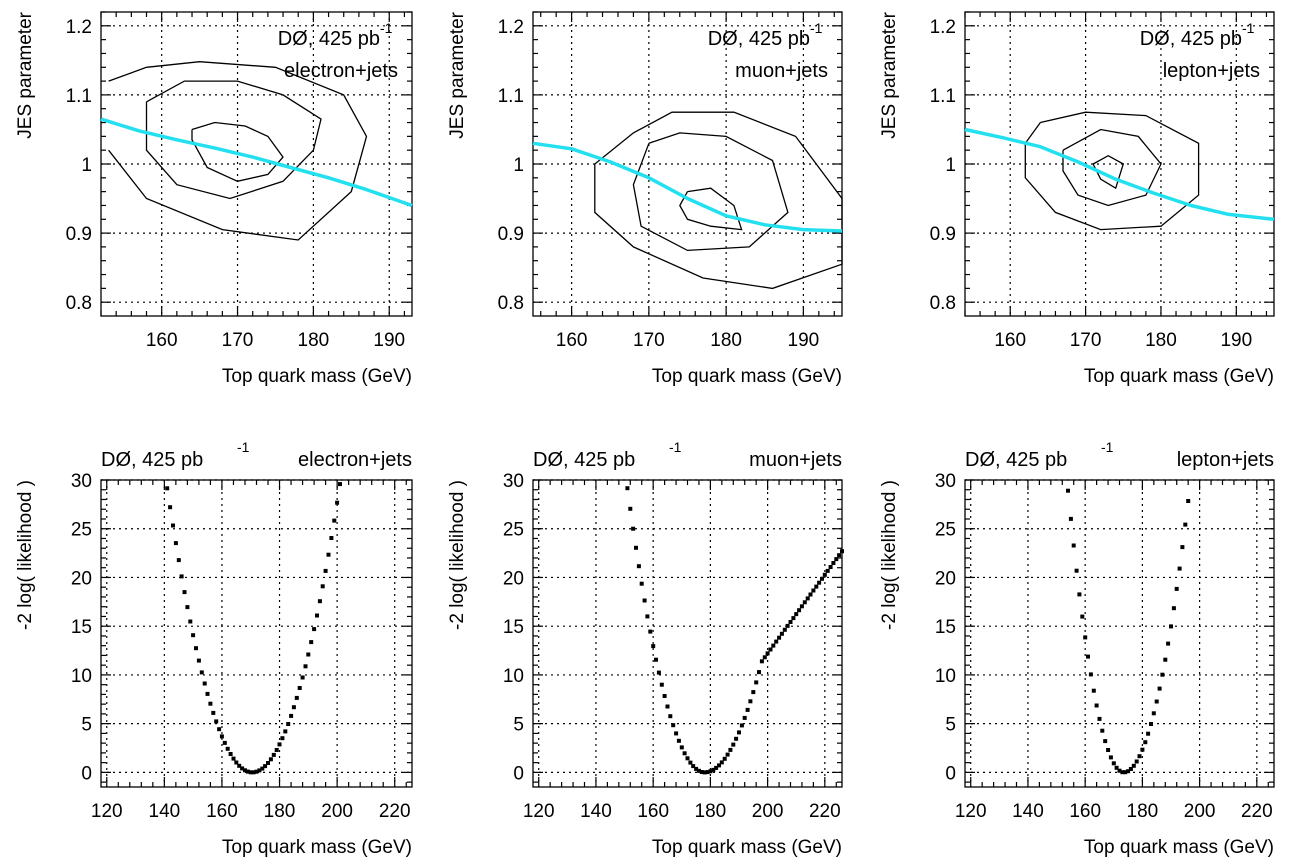 Image resolution: width=1296 pixels, height=867 pixels. I want to click on y-tick-label: 30, so click(81, 481).